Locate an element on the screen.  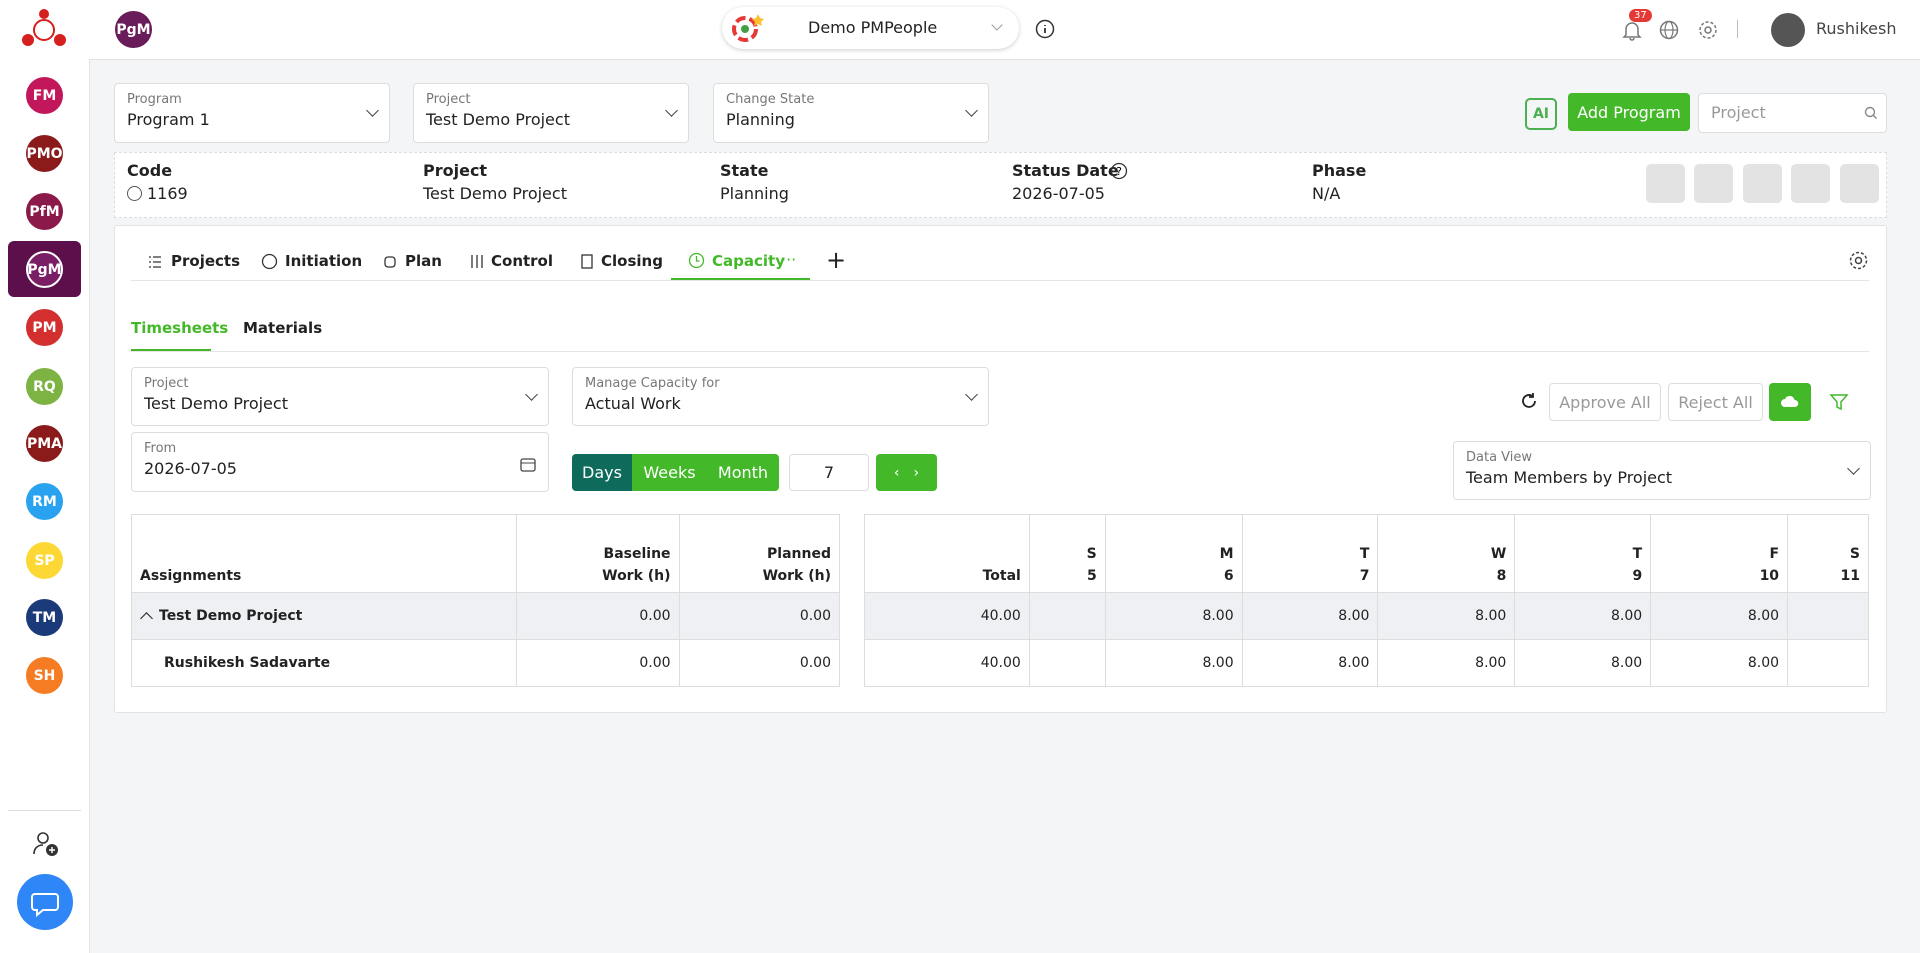
user-avatar is located at coordinates (1788, 30).